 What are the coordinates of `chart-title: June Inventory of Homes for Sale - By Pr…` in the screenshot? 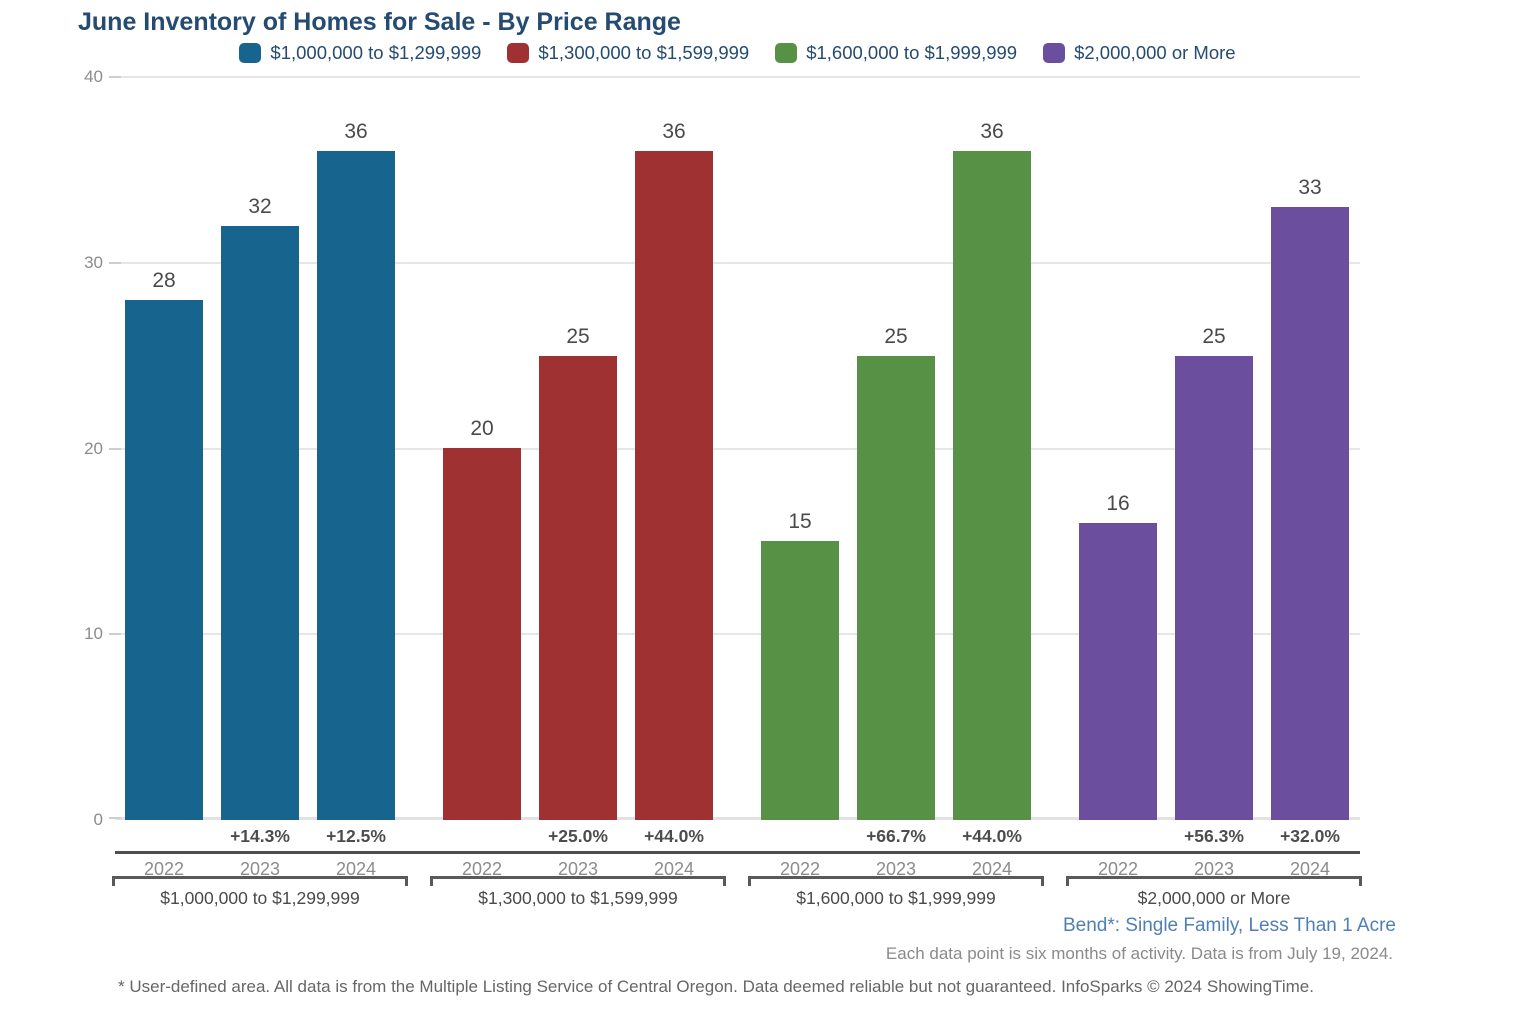 It's located at (379, 22).